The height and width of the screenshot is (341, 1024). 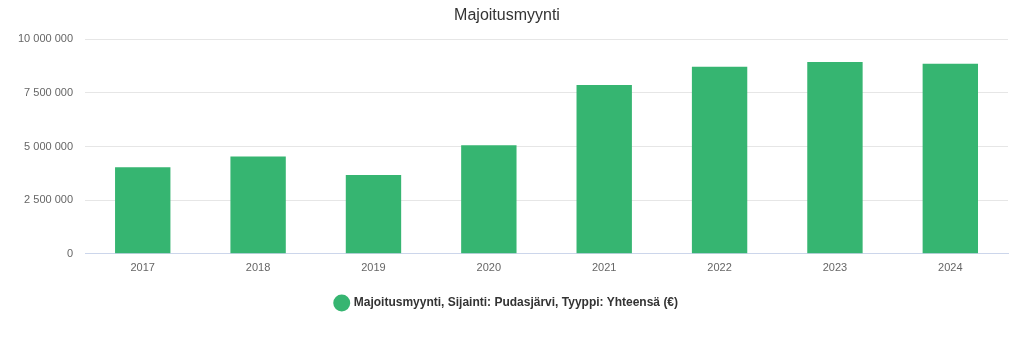 I want to click on y-tick-label: 0, so click(x=70, y=252).